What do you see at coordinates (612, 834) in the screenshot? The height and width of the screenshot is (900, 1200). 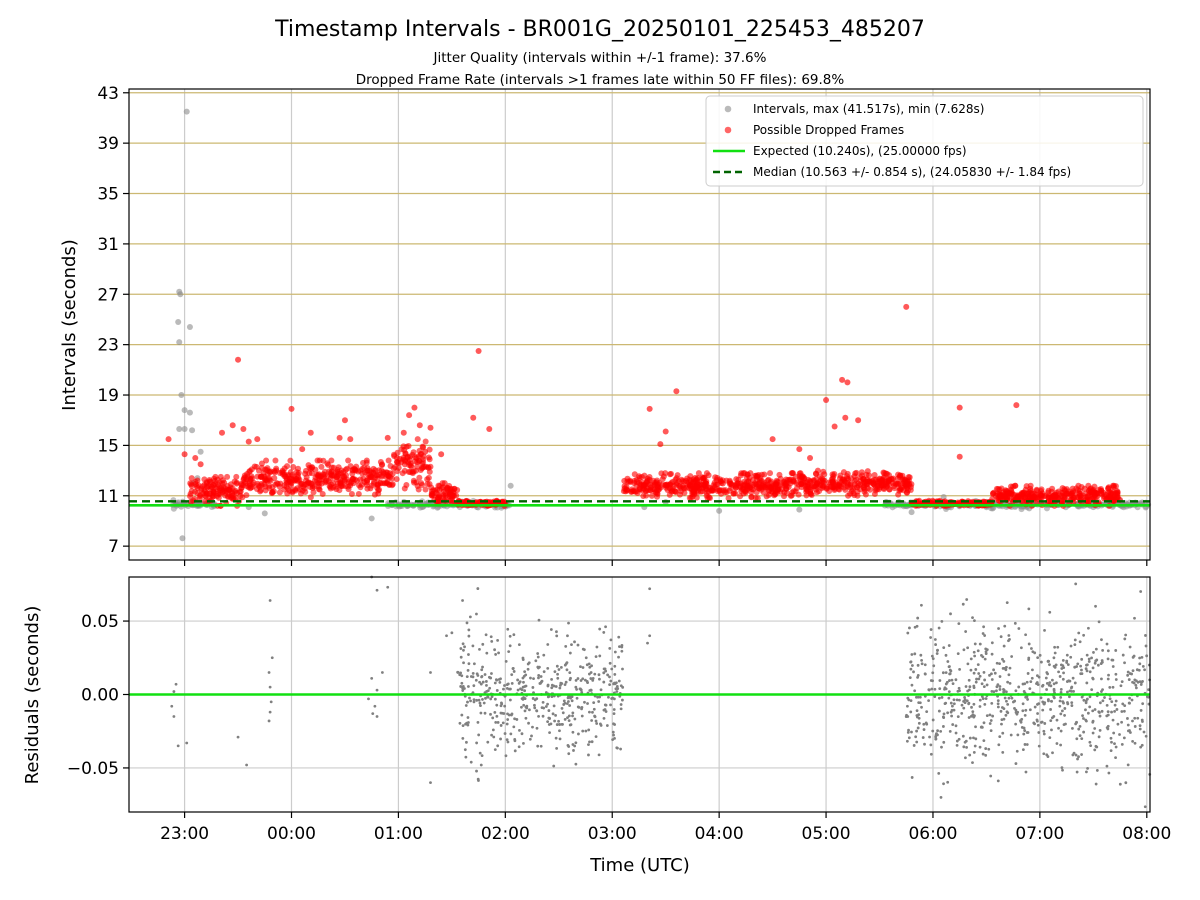 I see `x-tick-label: 03:00` at bounding box center [612, 834].